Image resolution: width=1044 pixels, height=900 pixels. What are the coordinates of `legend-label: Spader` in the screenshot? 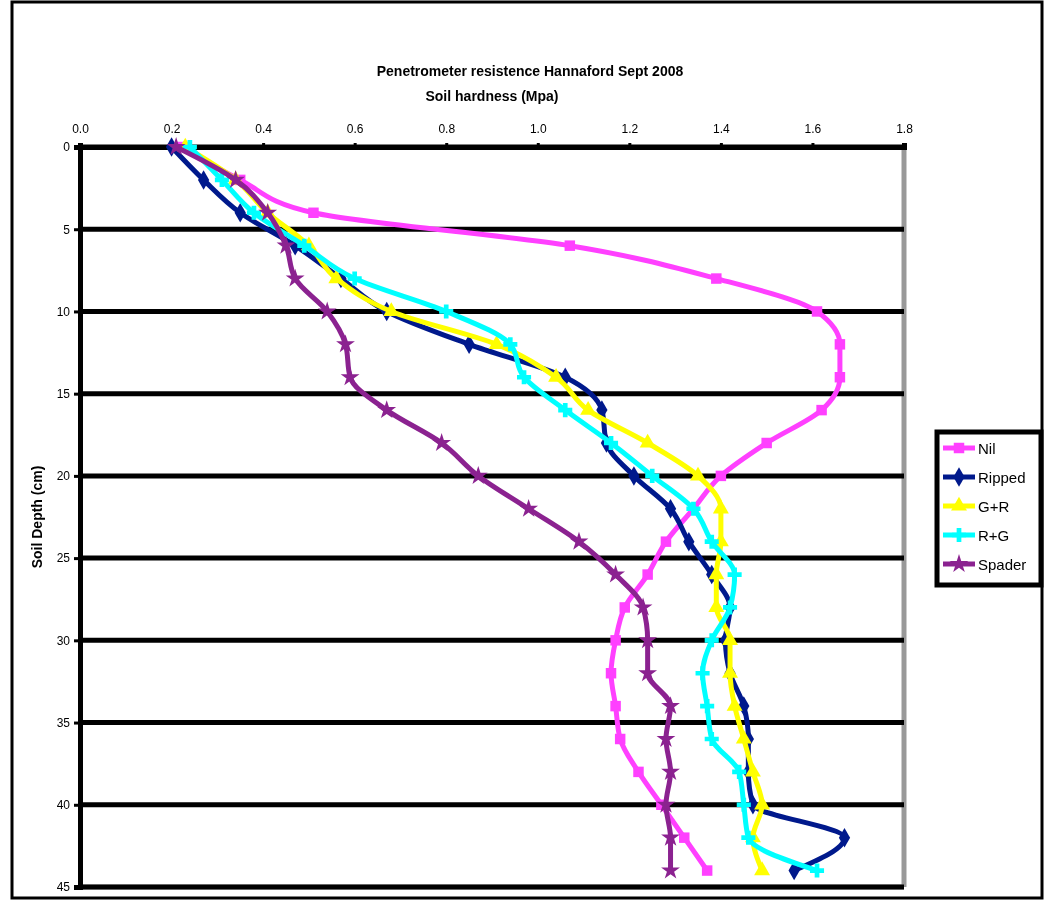 It's located at (1002, 564).